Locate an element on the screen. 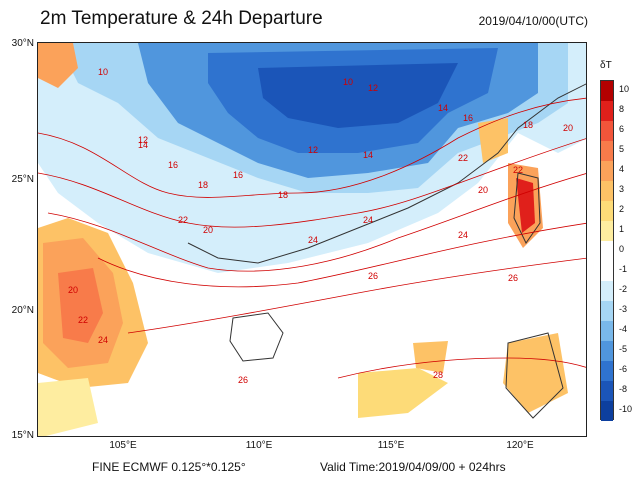 This screenshot has height=480, width=640. warming-zone-philippines is located at coordinates (535, 373).